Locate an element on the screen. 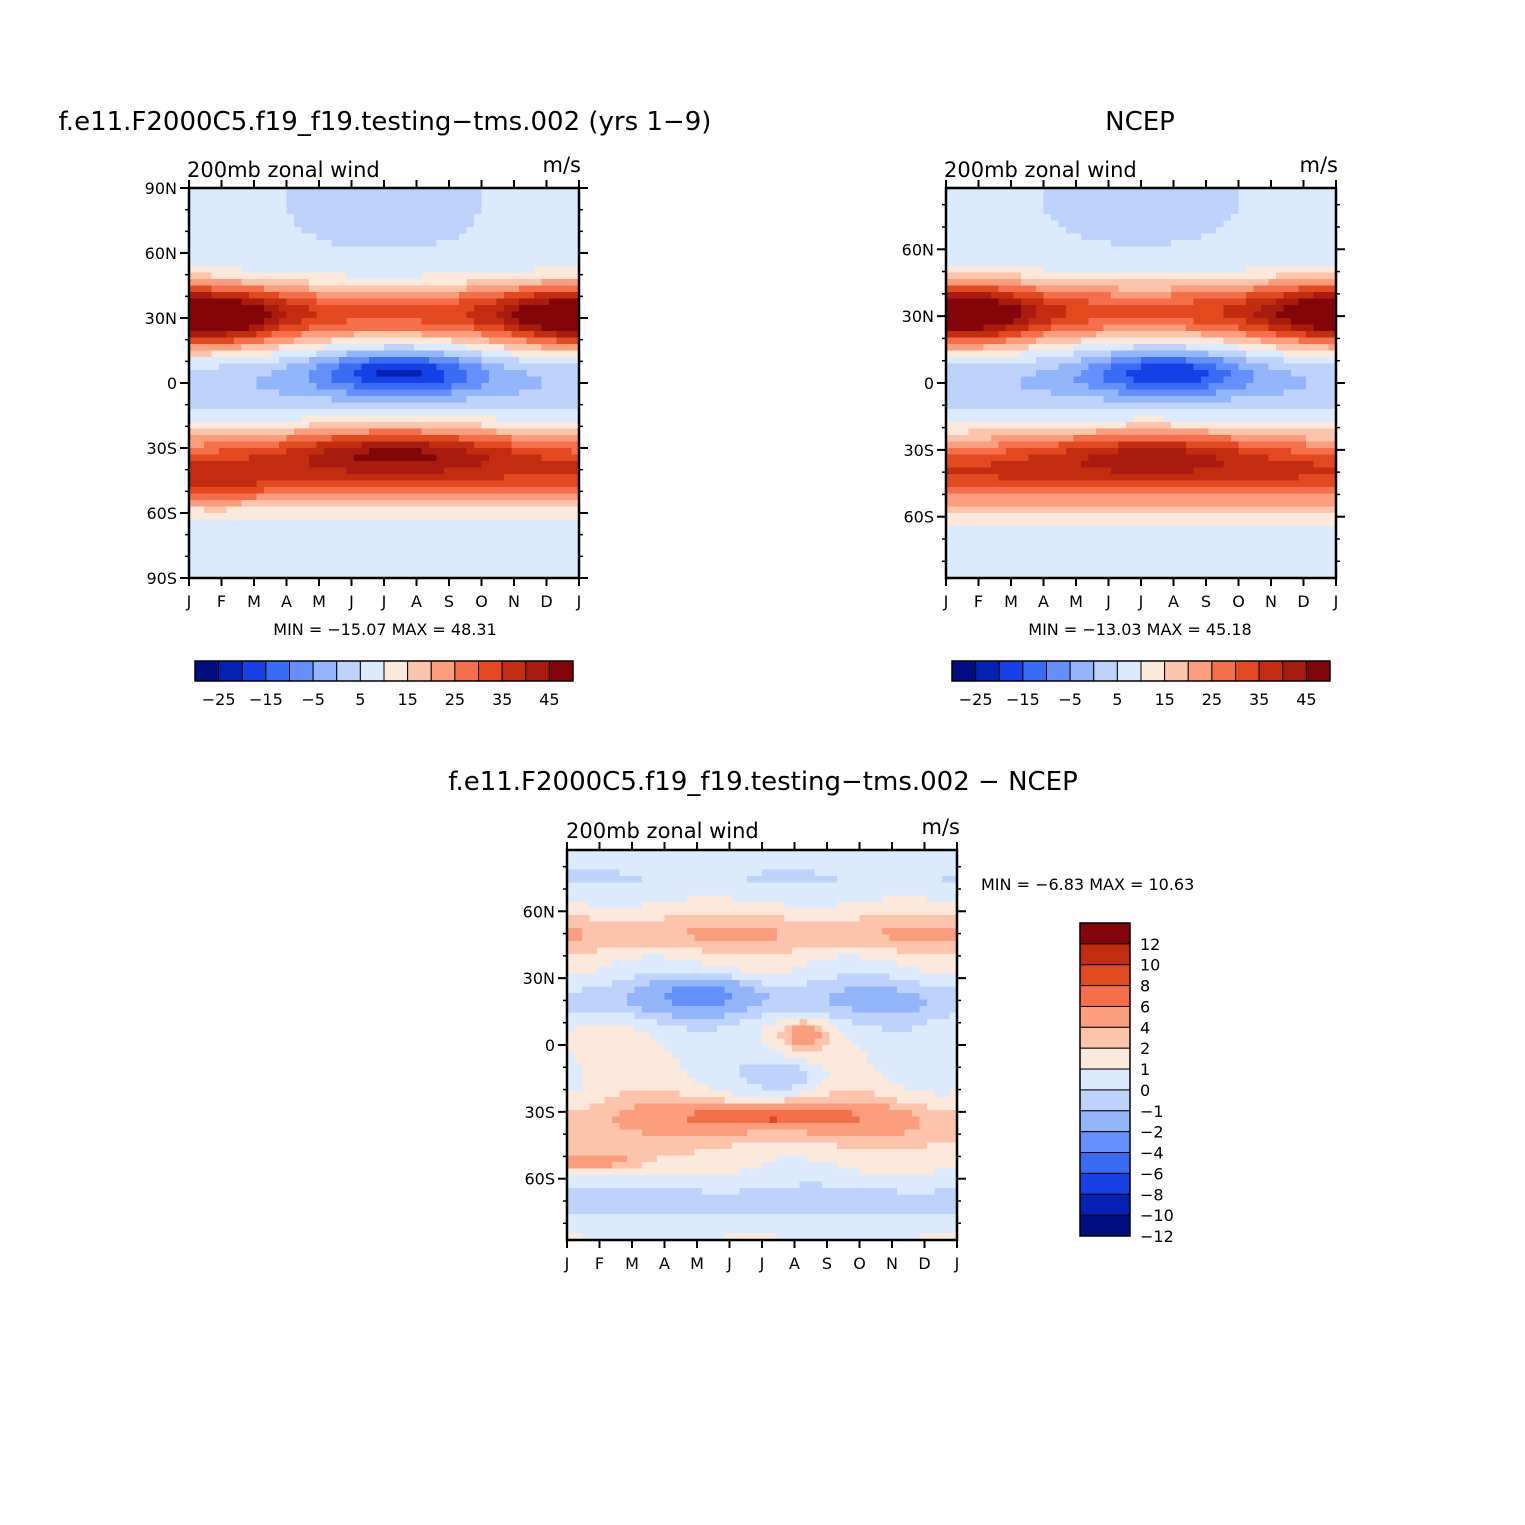  y-tick-label: 90N is located at coordinates (161, 188).